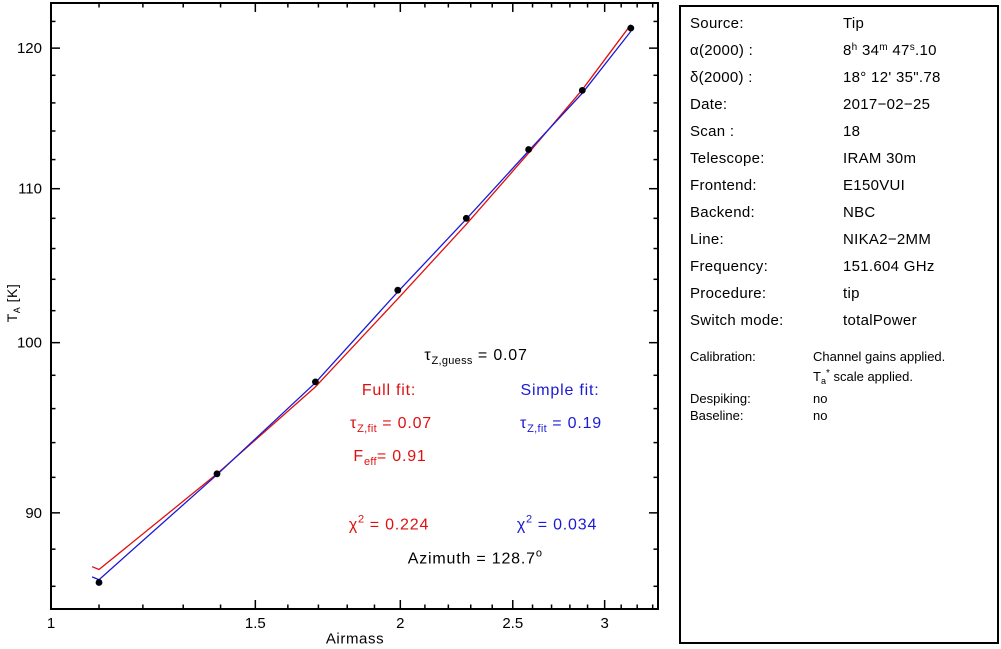 This screenshot has width=1001, height=649. What do you see at coordinates (859, 212) in the screenshot?
I see `row-value: NBC` at bounding box center [859, 212].